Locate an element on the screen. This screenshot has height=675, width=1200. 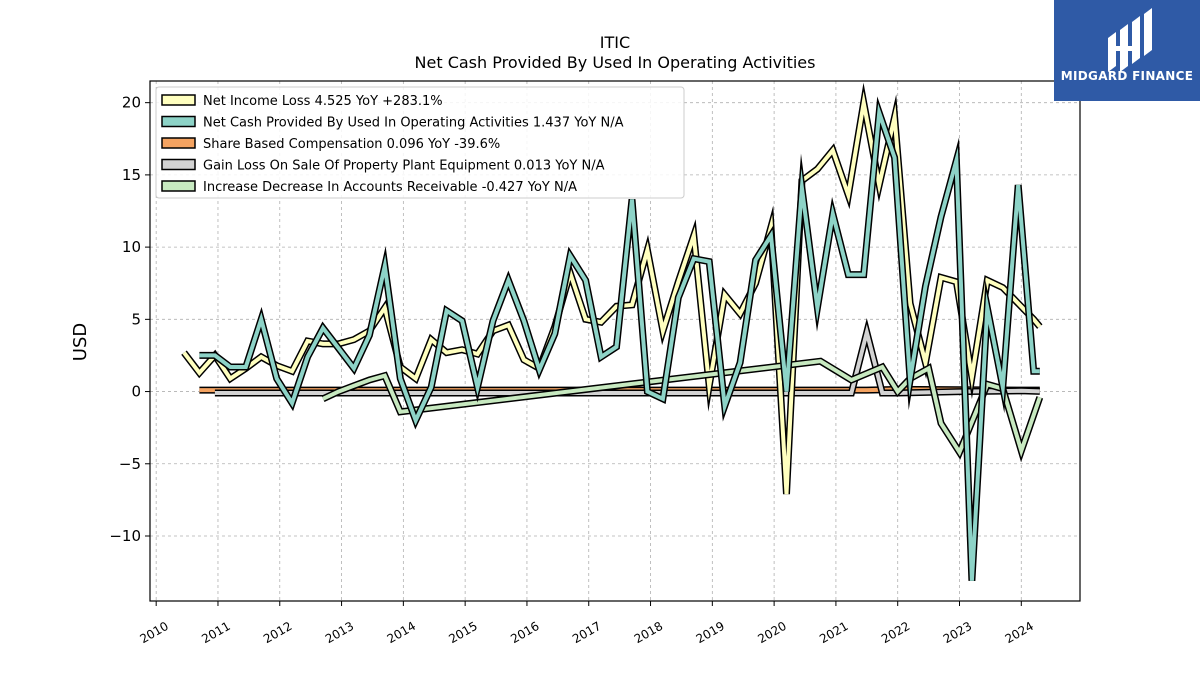
y-tick-label: 0 is located at coordinates (136, 392).